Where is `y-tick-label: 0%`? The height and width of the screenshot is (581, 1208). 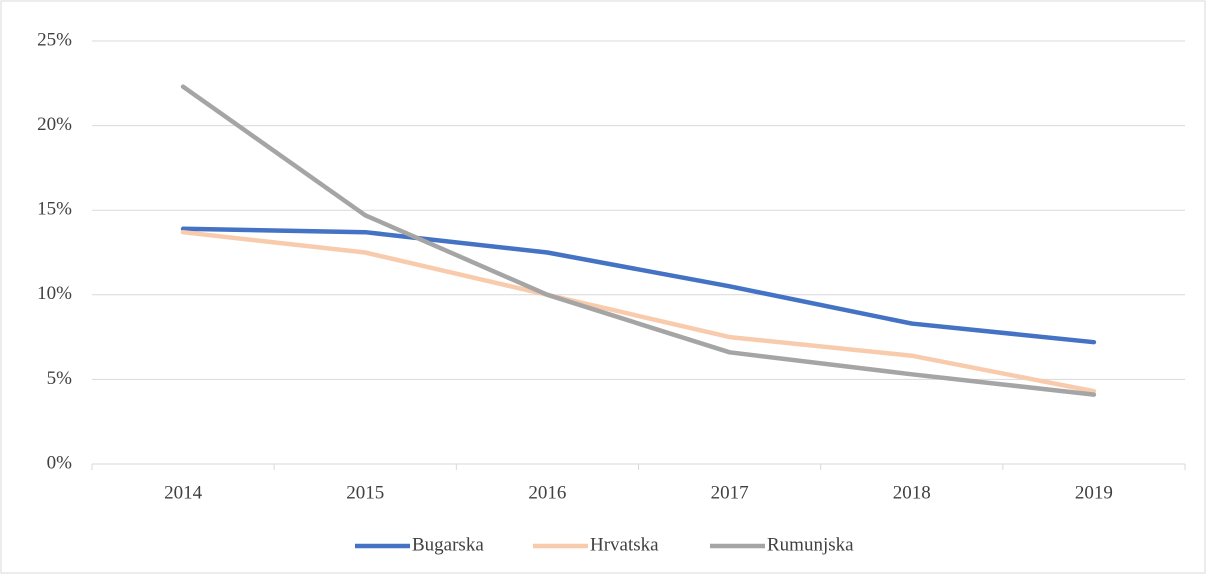
y-tick-label: 0% is located at coordinates (60, 462).